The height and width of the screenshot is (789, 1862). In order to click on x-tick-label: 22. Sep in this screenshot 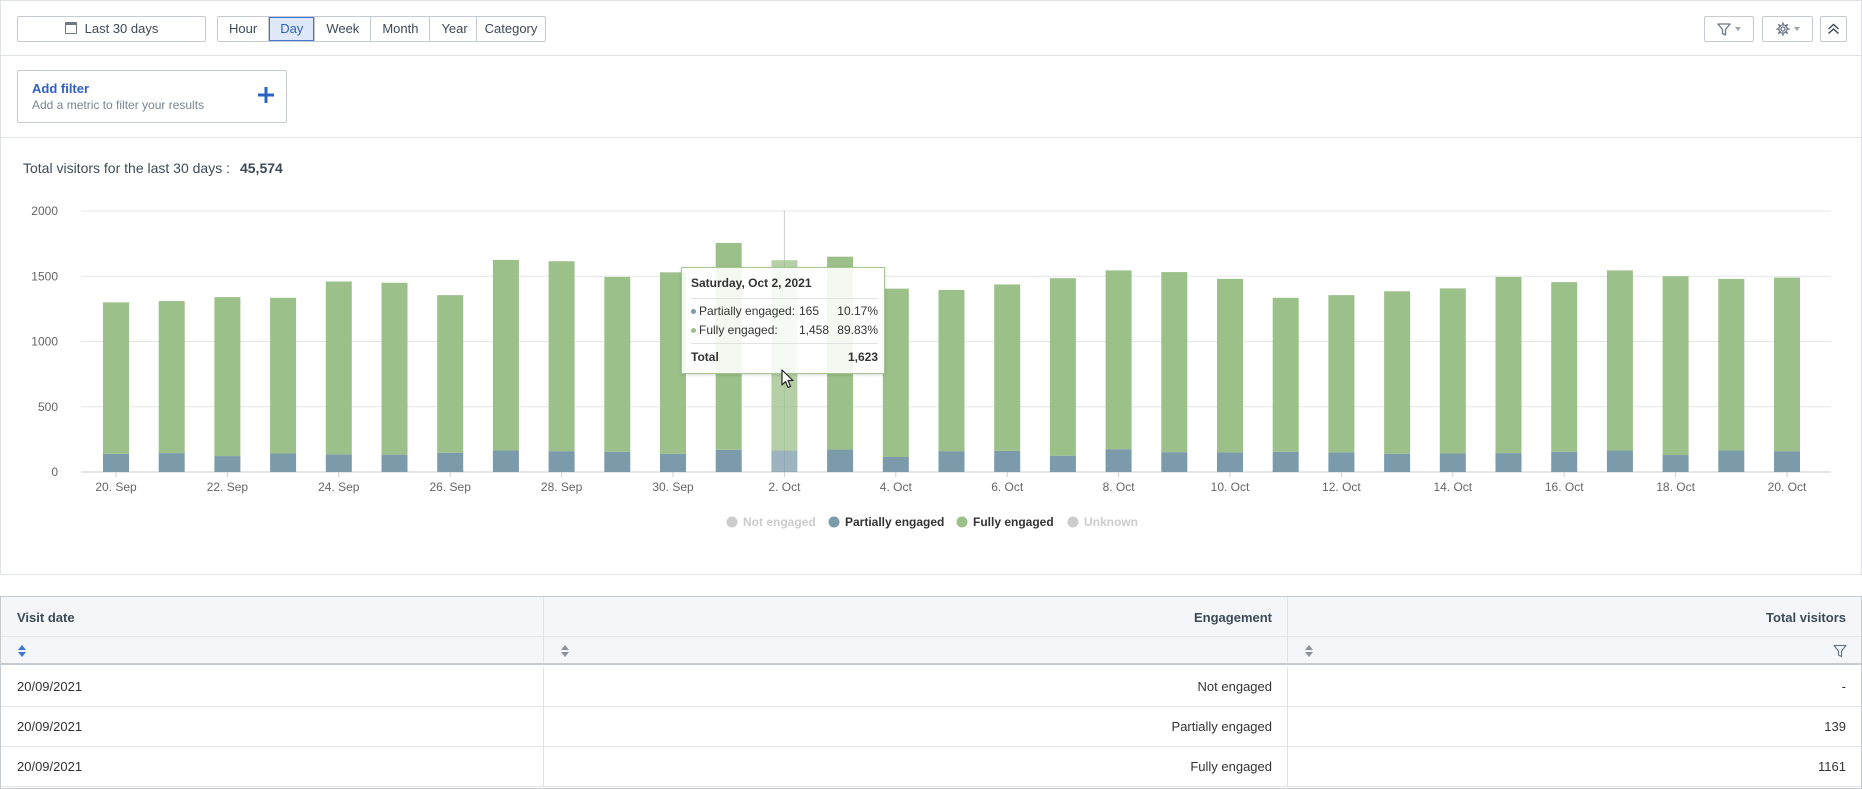, I will do `click(228, 487)`.